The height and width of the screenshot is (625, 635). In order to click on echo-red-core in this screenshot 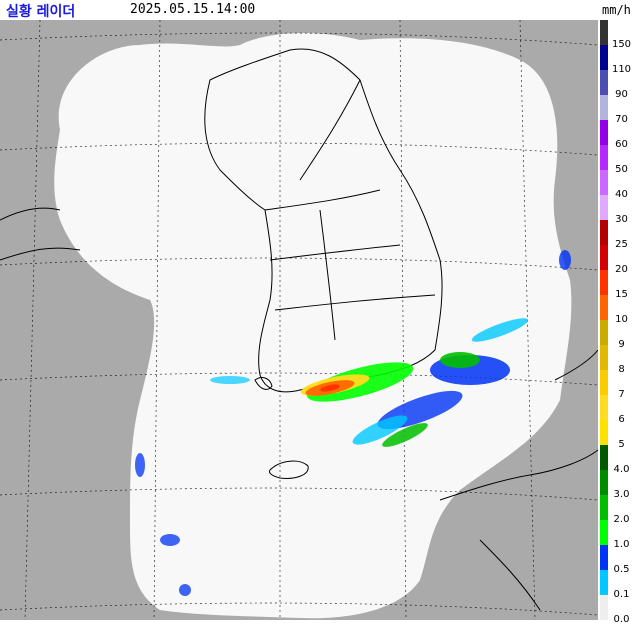, I will do `click(330, 388)`.